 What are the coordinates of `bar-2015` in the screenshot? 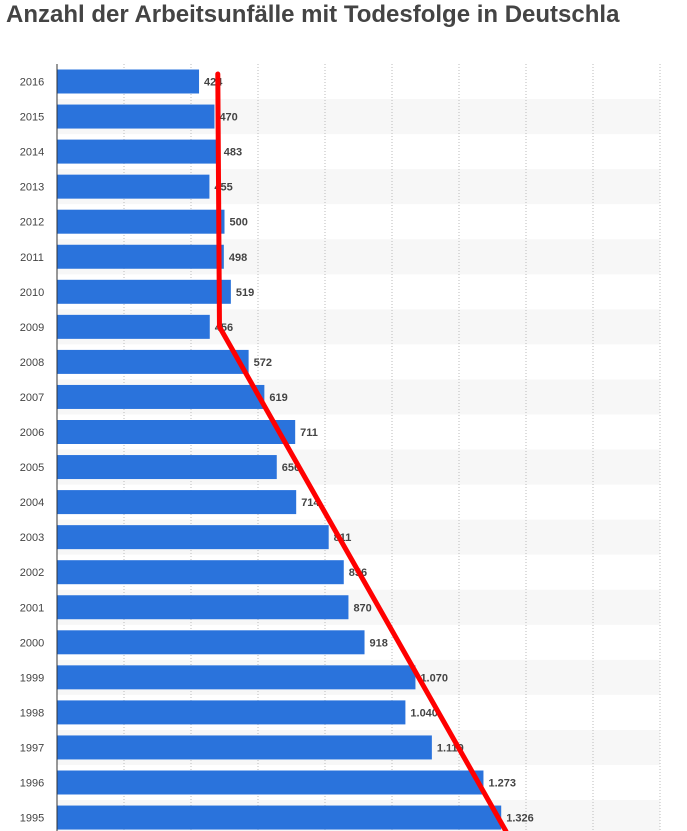 It's located at (136, 116).